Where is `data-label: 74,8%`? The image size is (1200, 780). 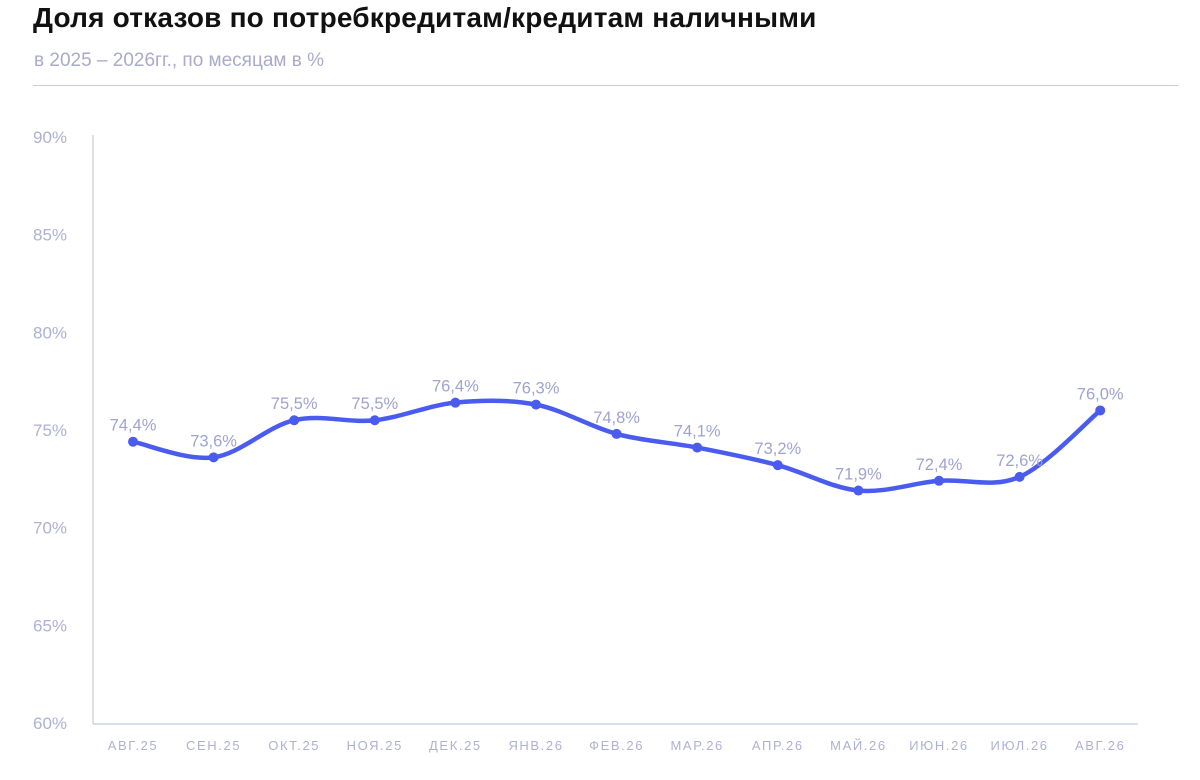 data-label: 74,8% is located at coordinates (616, 418).